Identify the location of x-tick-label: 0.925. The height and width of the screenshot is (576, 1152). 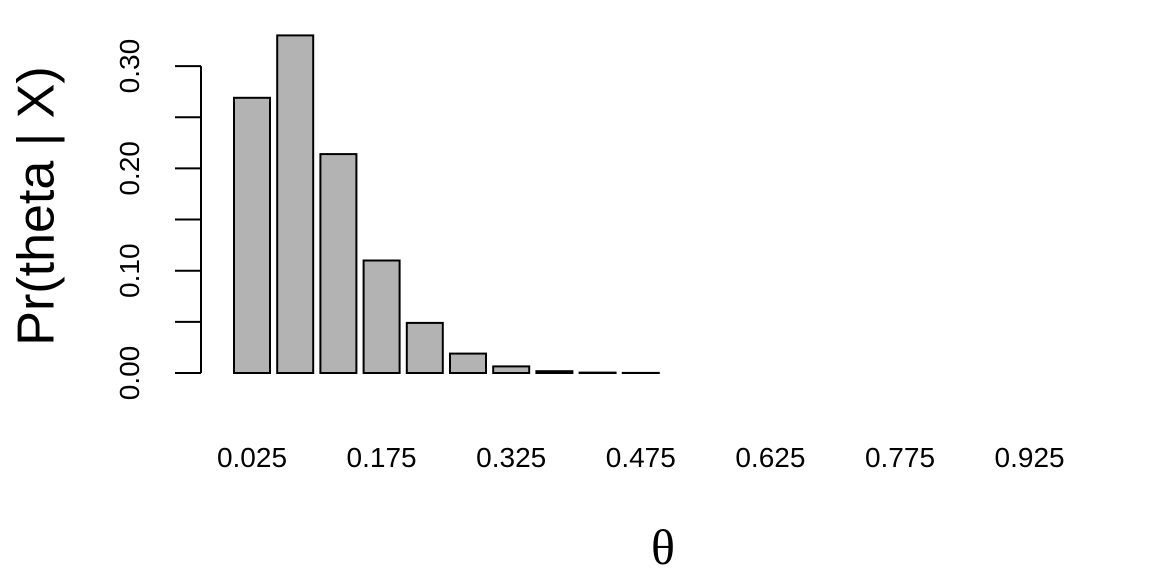
(1030, 457).